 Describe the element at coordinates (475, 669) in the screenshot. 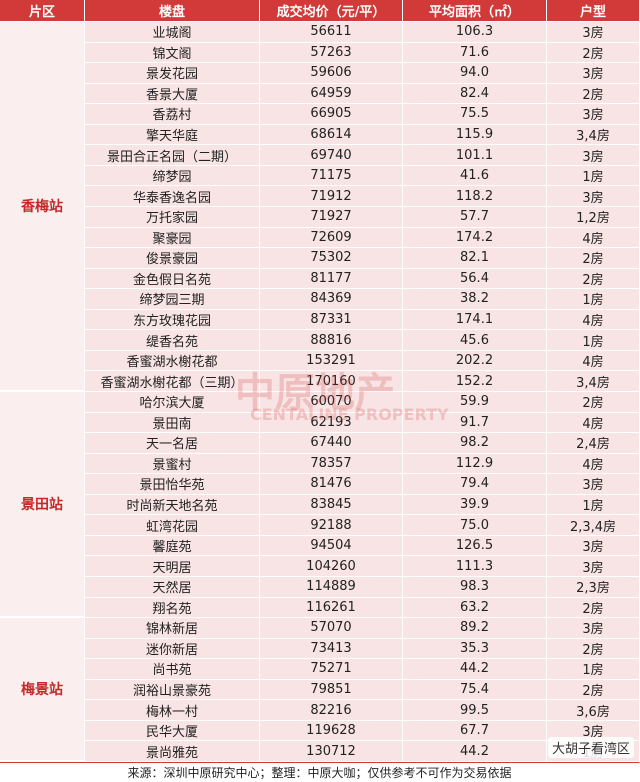

I see `avg-area: 44.2` at that location.